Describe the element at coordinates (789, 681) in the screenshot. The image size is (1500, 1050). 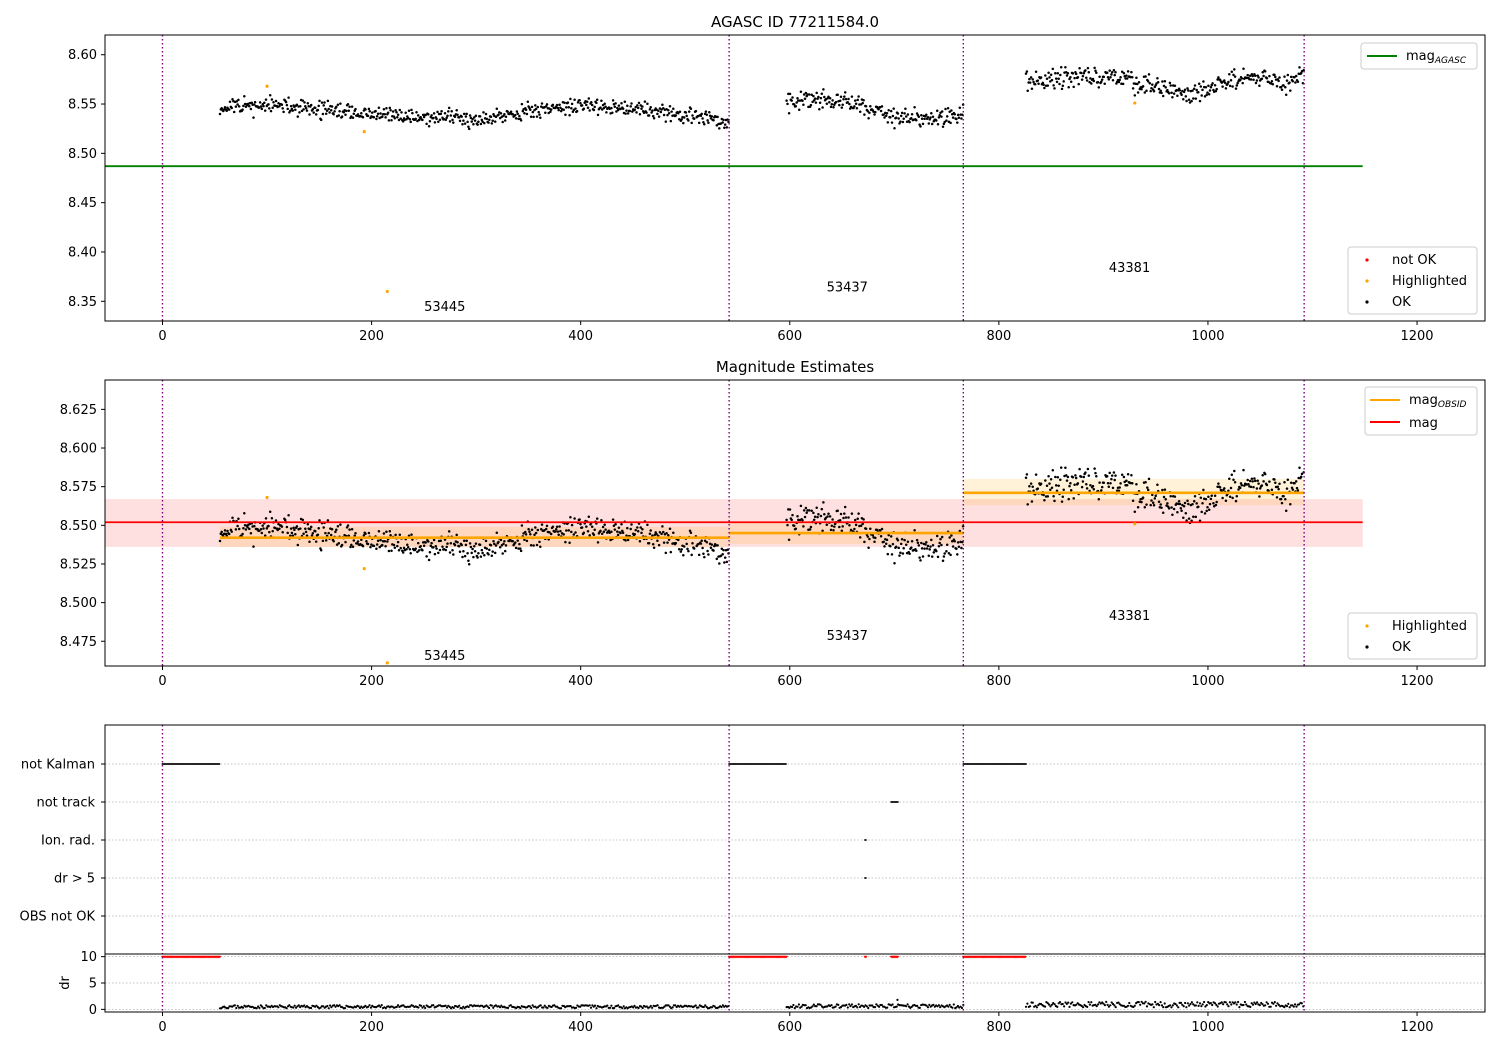
I see `x-tick-label: 600` at that location.